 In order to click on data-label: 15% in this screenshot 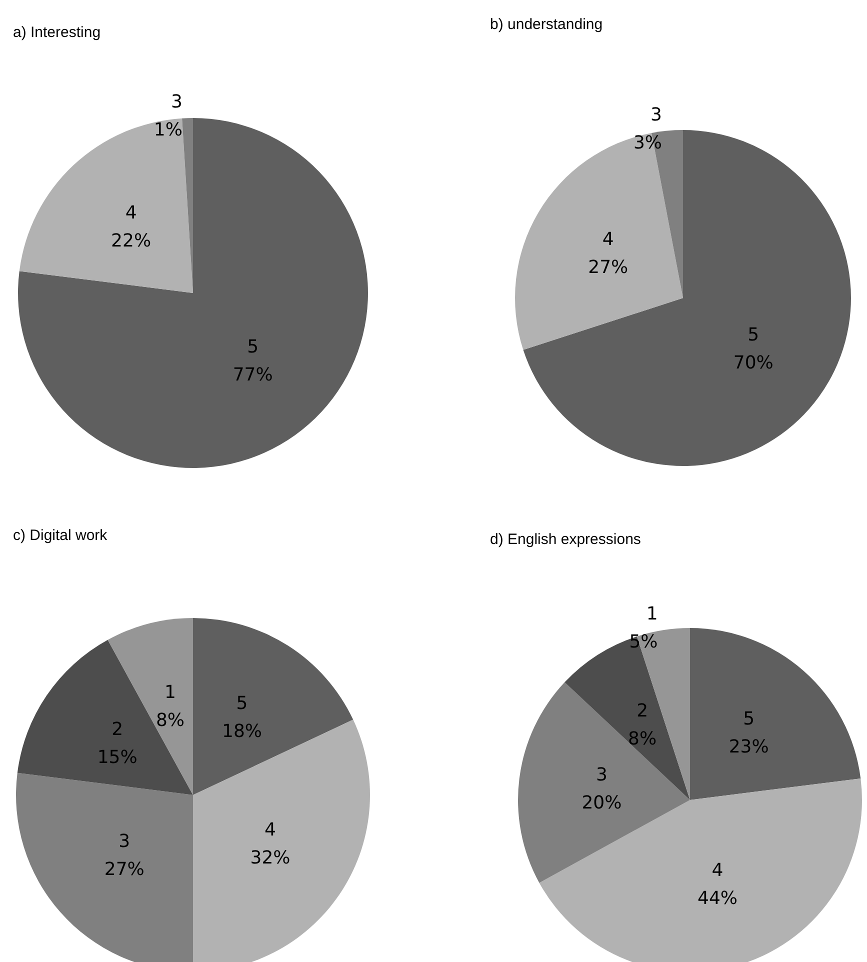, I will do `click(117, 757)`.